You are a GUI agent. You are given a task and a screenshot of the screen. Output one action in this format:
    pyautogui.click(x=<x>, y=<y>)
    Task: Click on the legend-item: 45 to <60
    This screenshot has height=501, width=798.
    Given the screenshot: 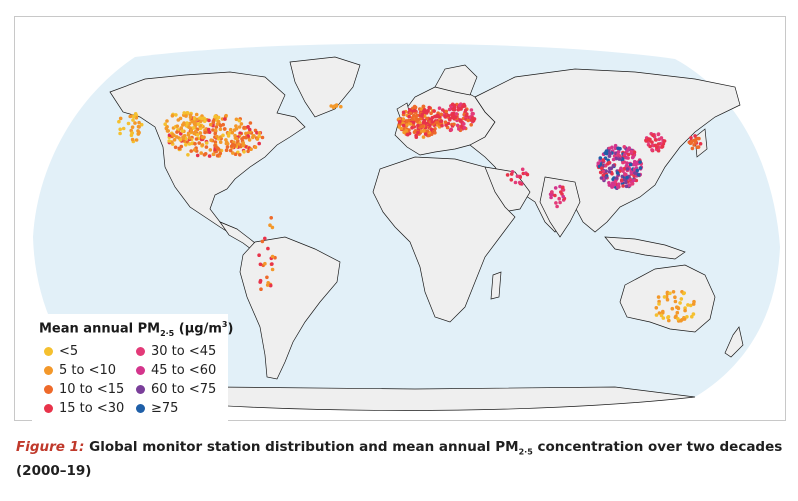 What is the action you would take?
    pyautogui.click(x=176, y=370)
    